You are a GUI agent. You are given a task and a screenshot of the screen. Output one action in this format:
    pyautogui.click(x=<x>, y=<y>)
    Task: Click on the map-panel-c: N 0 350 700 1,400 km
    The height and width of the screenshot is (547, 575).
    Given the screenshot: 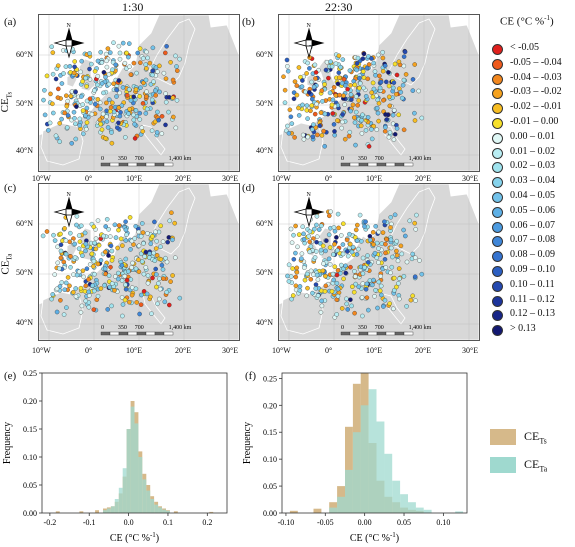 What is the action you would take?
    pyautogui.click(x=139, y=262)
    